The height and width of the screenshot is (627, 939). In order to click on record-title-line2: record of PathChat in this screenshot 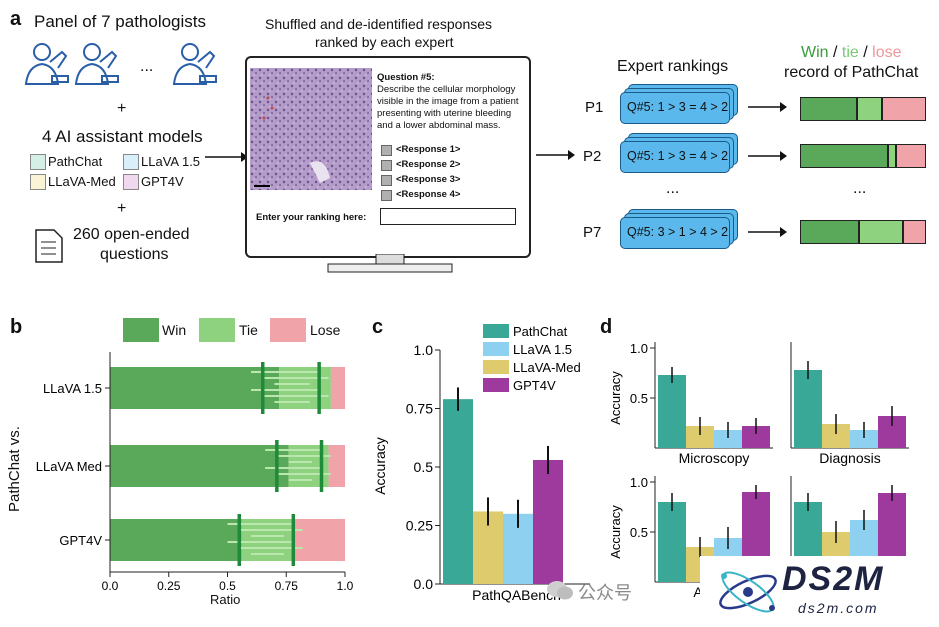, I will do `click(851, 72)`.